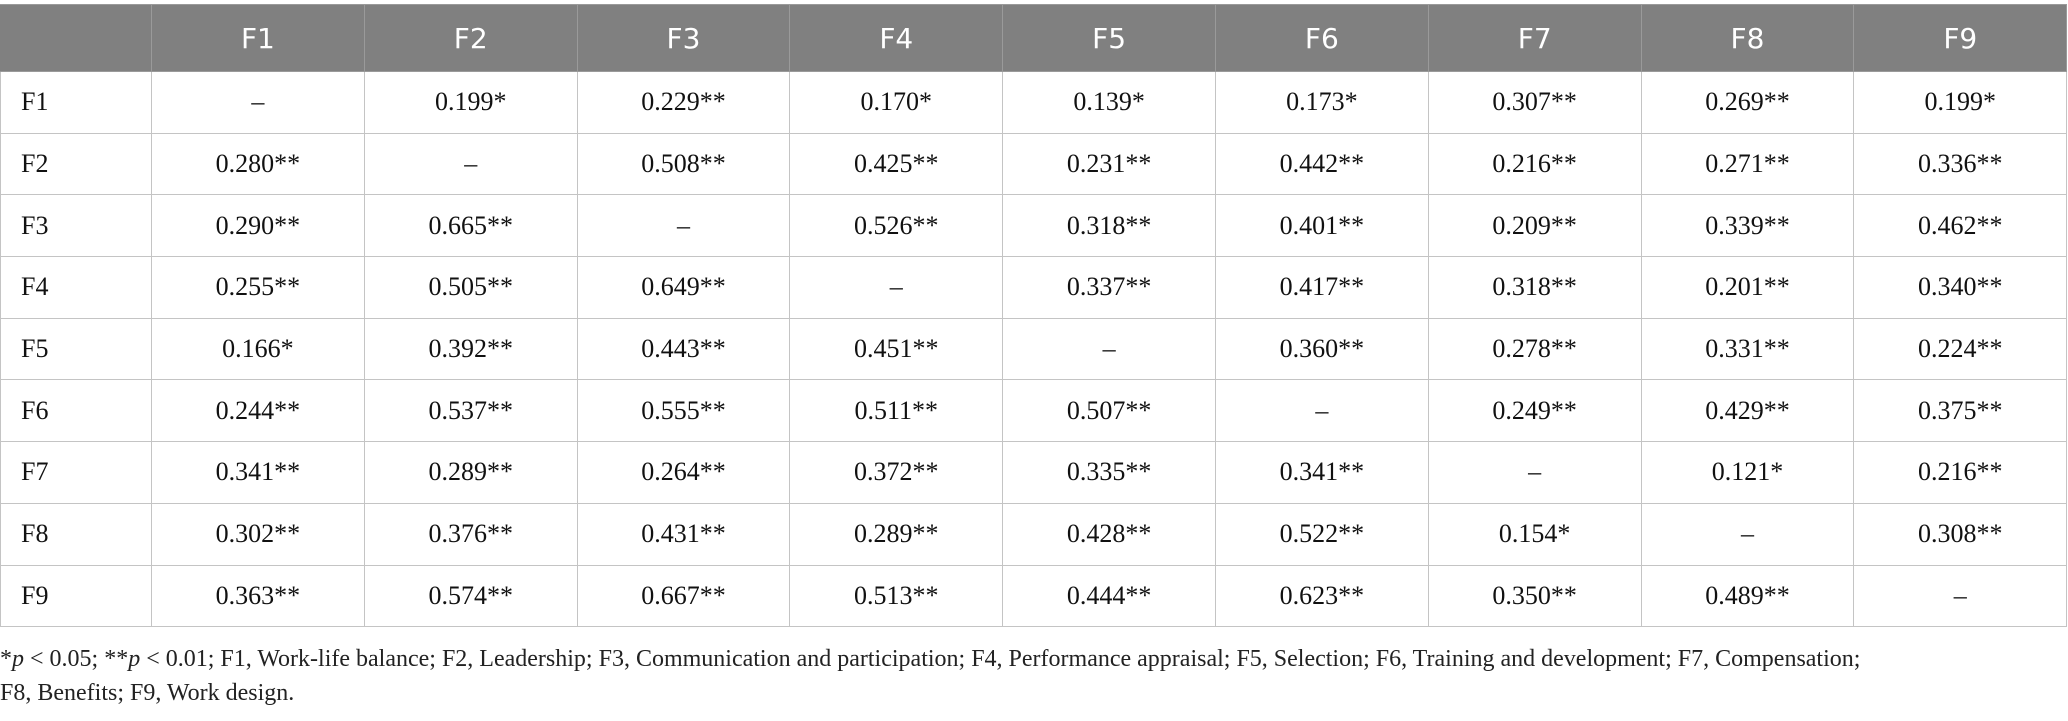  I want to click on table-cell: 0.255**, so click(258, 287).